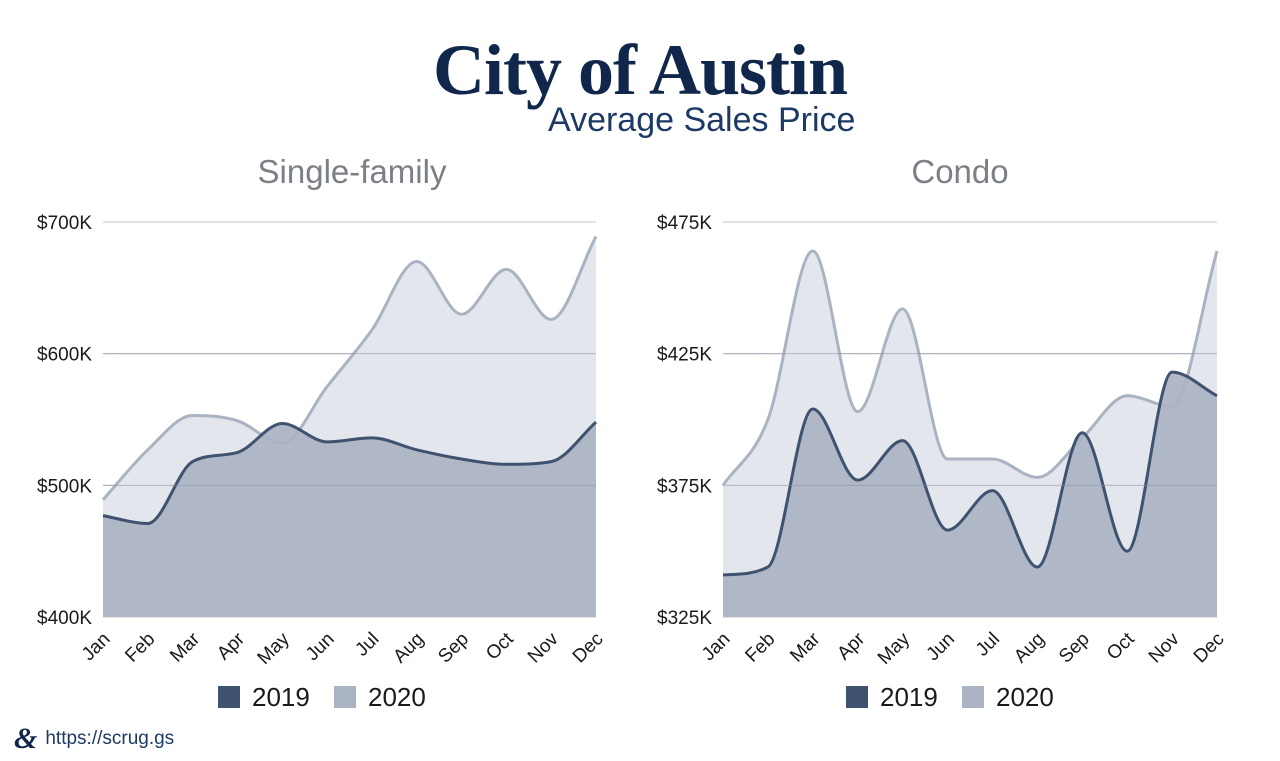 The image size is (1280, 761). I want to click on y-tick-label: $325K, so click(684, 618).